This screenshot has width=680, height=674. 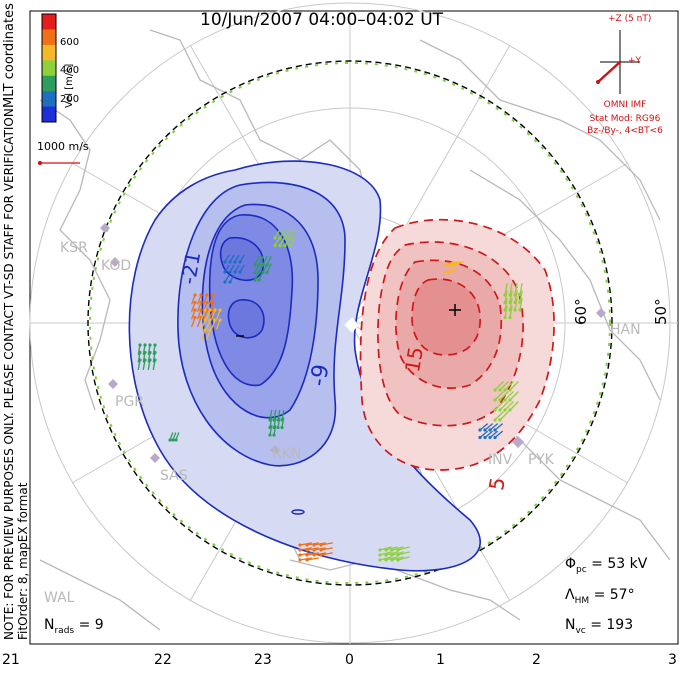 I want to click on lat-label-60: 60°, so click(x=581, y=311).